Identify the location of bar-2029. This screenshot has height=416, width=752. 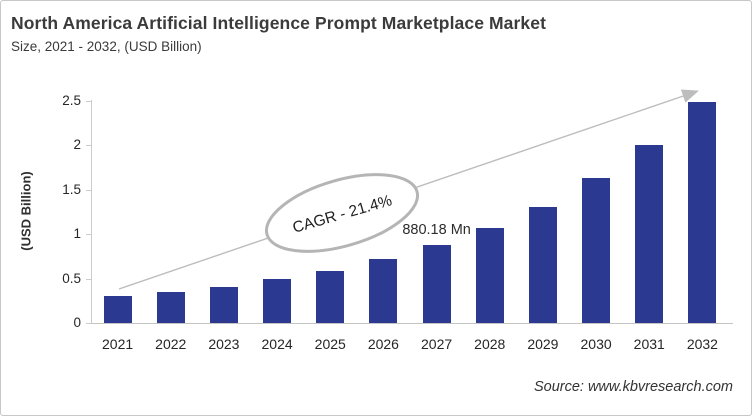
(542, 264).